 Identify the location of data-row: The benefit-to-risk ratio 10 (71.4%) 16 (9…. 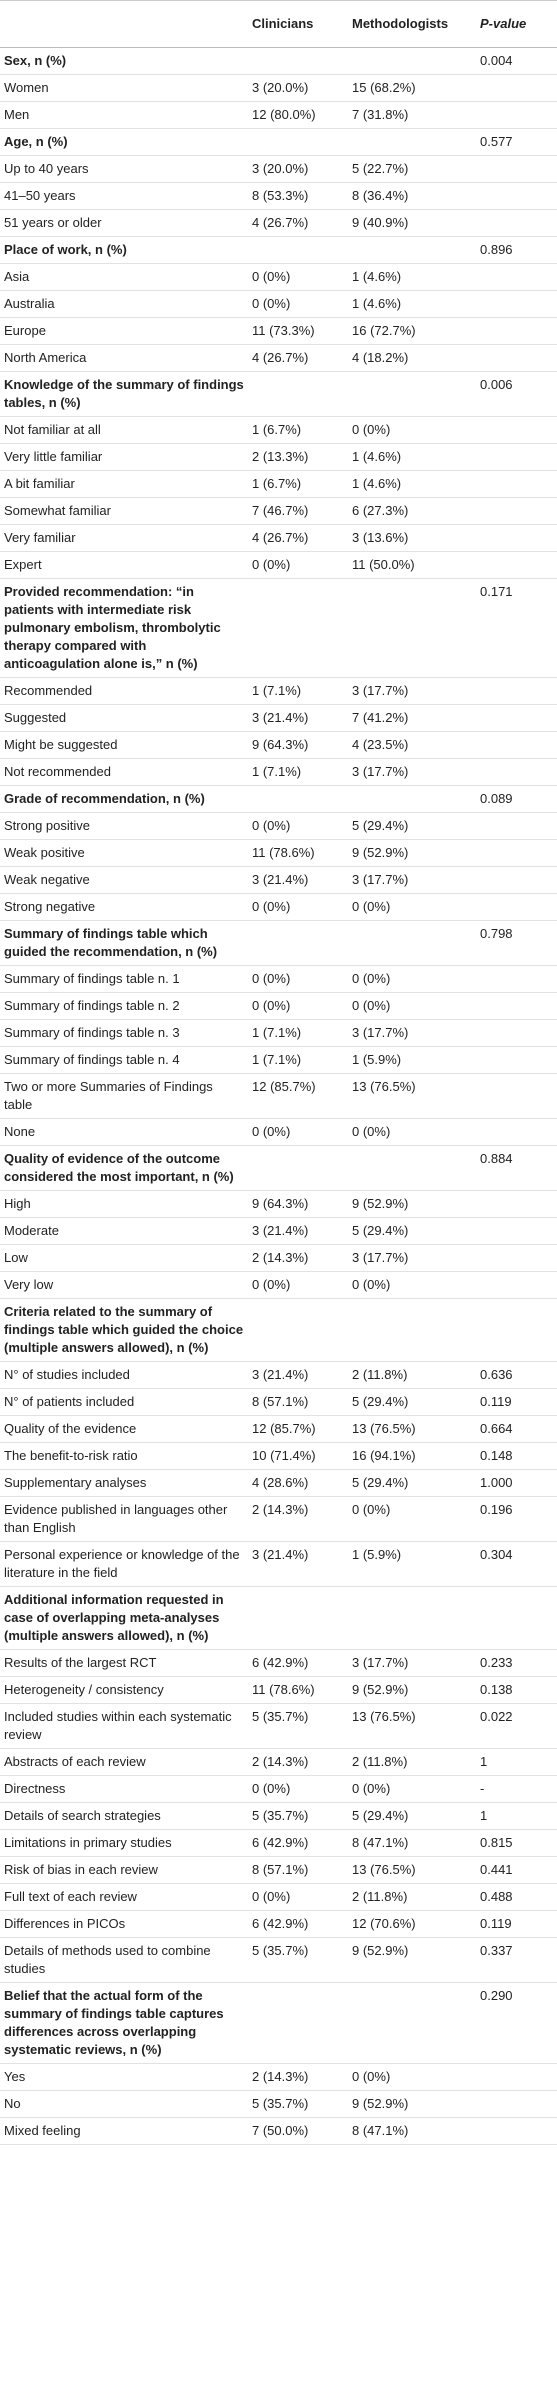
(278, 1456).